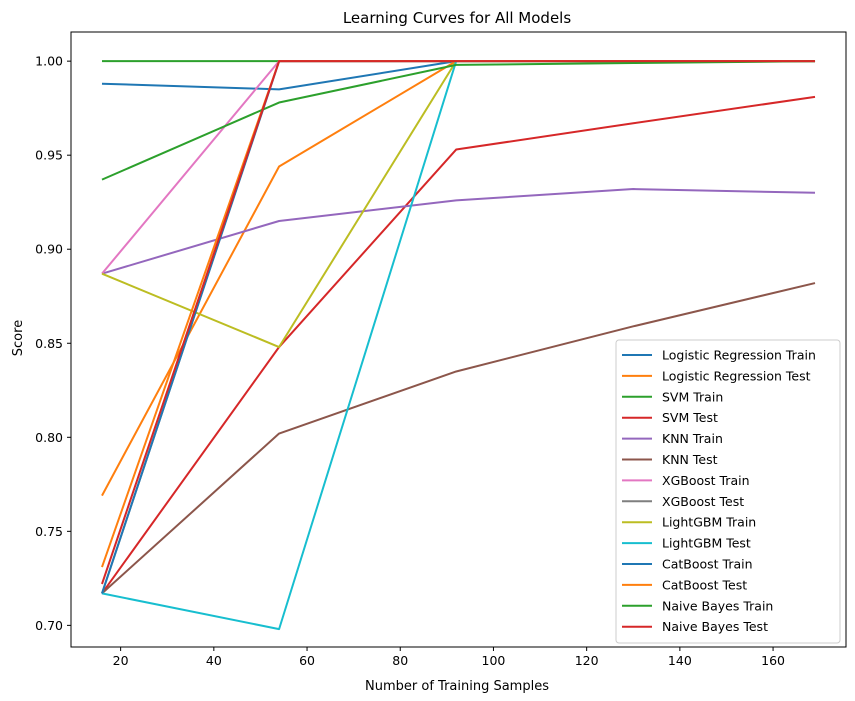  Describe the element at coordinates (709, 522) in the screenshot. I see `legend-entry: LightGBM Train` at that location.